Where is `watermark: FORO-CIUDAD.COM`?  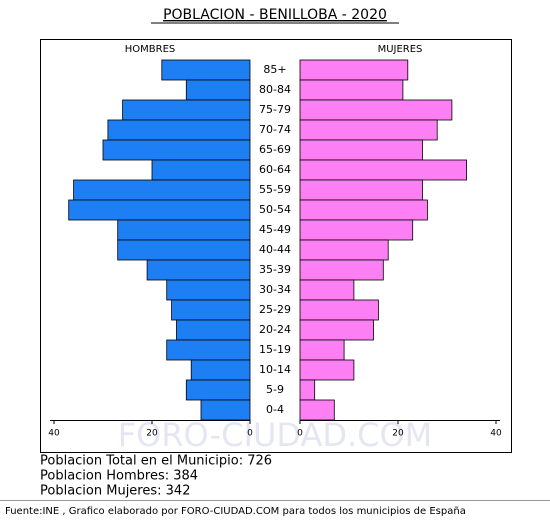 watermark: FORO-CIUDAD.COM is located at coordinates (275, 435).